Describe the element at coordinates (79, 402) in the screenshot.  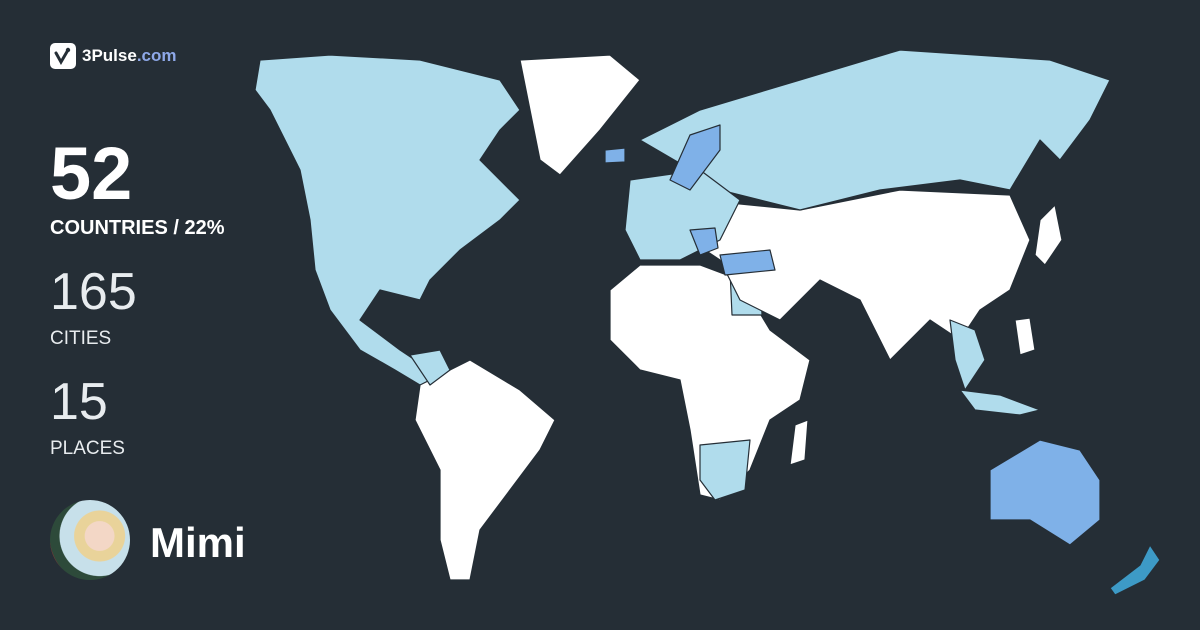
I see `places-count: 15` at that location.